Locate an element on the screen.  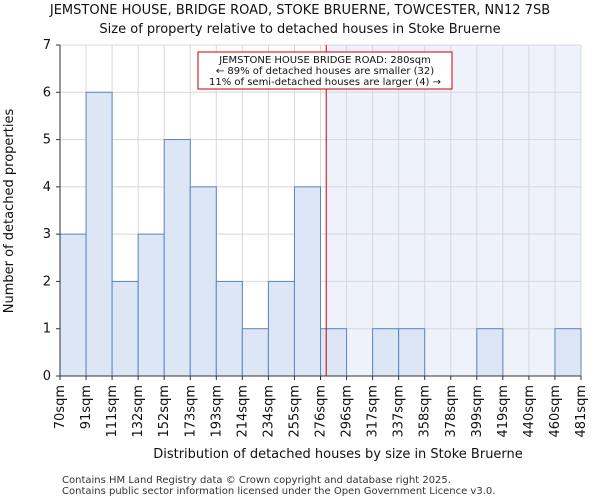
x-tick-label: 378sqm is located at coordinates (451, 411).